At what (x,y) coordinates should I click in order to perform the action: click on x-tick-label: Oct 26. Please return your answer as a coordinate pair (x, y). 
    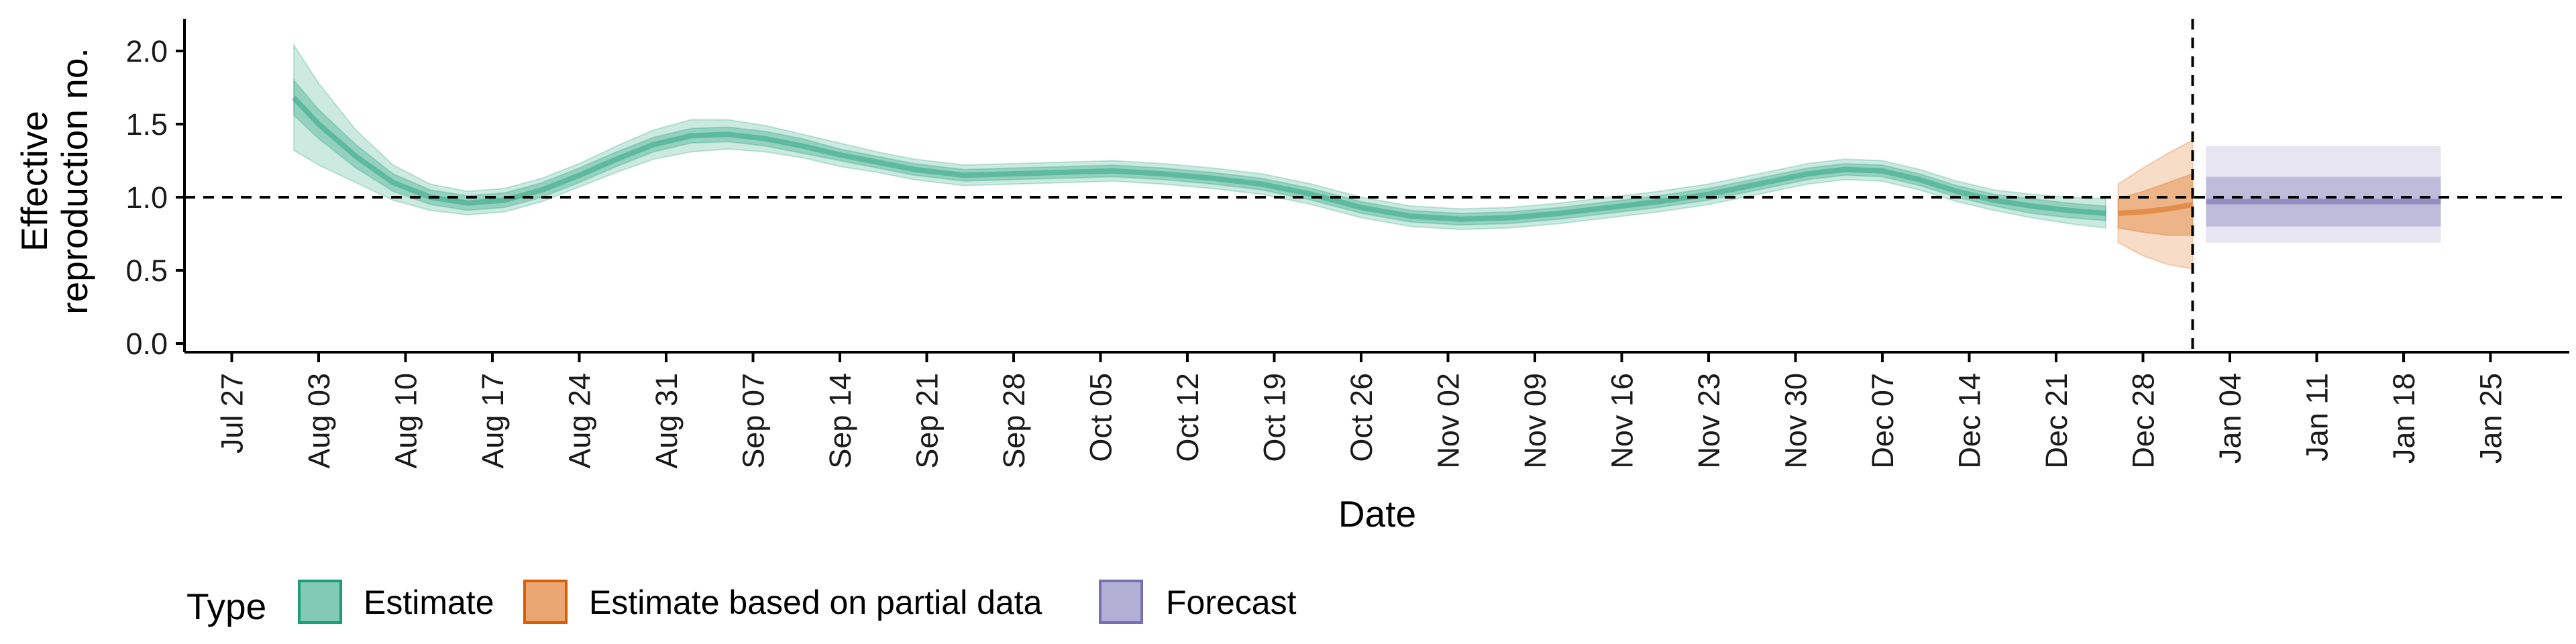
    Looking at the image, I should click on (1361, 417).